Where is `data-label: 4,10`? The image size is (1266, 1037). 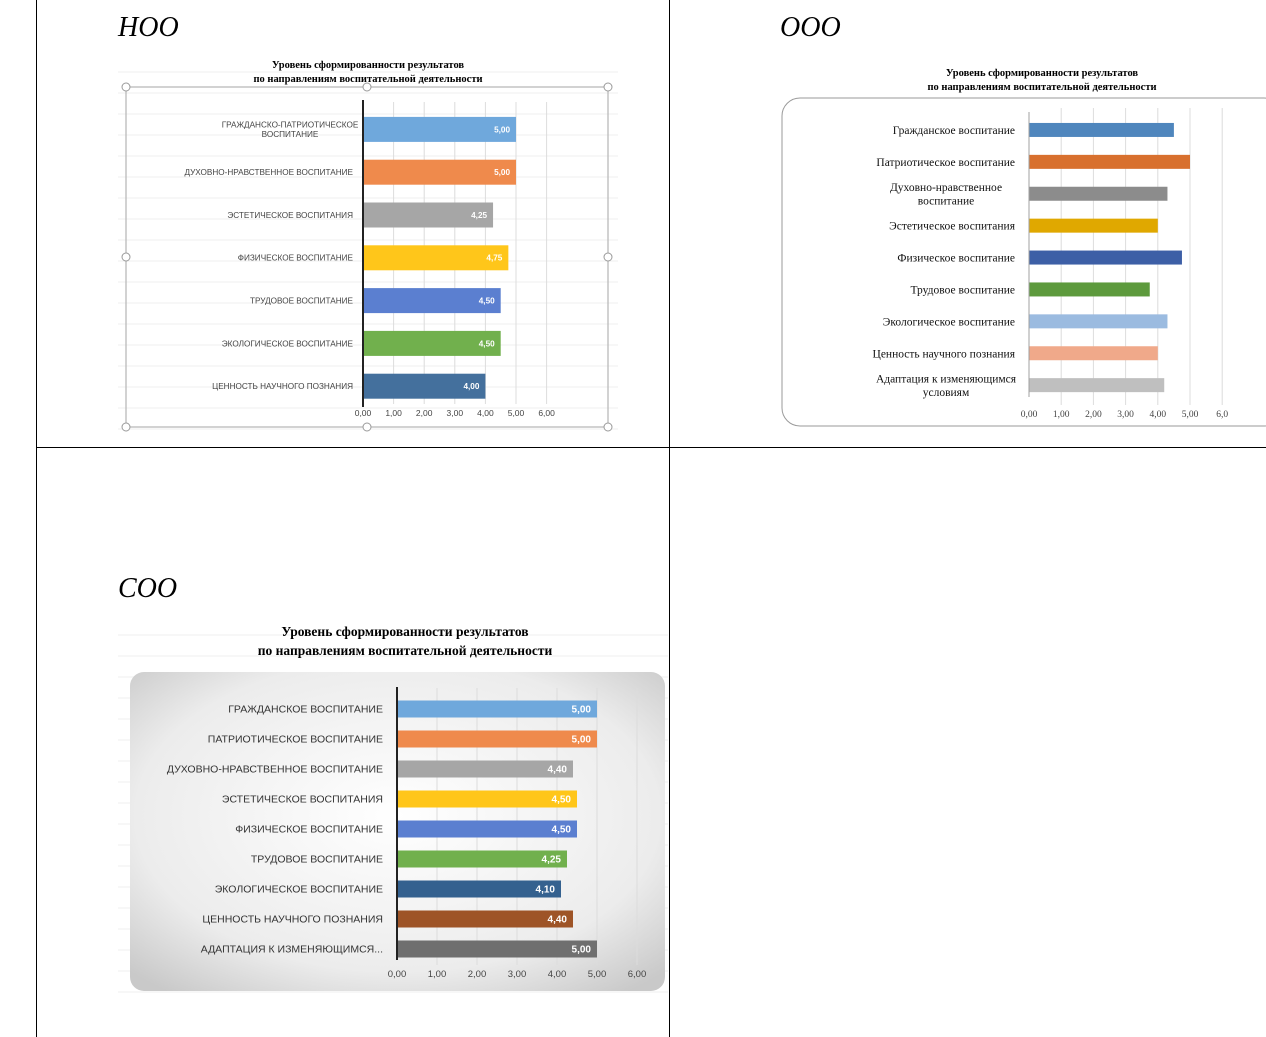 data-label: 4,10 is located at coordinates (546, 890).